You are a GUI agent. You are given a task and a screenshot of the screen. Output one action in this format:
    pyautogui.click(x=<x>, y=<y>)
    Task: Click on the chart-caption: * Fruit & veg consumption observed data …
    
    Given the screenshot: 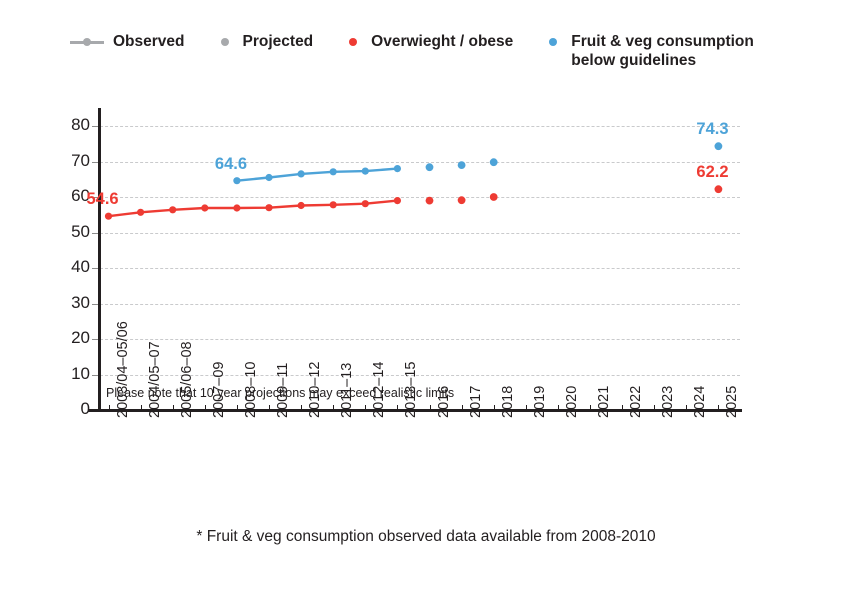 What is the action you would take?
    pyautogui.click(x=421, y=537)
    